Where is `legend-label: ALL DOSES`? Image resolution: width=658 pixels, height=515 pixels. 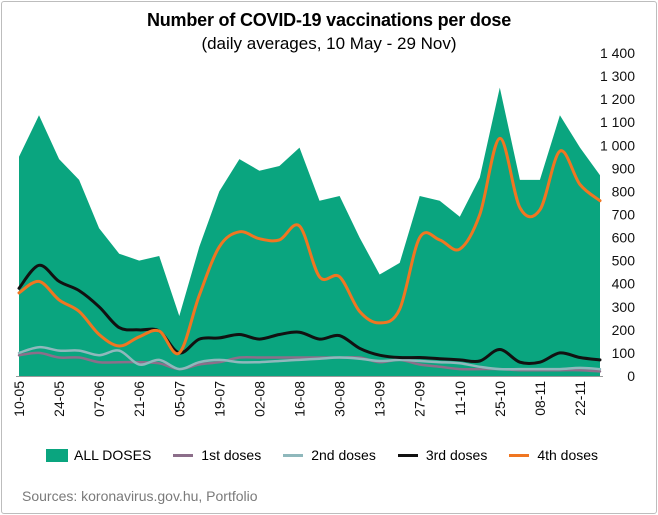
legend-label: ALL DOSES is located at coordinates (113, 455).